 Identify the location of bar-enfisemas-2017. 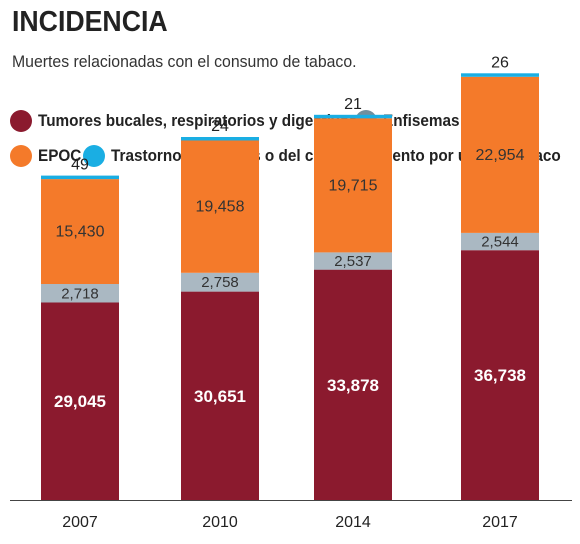
(500, 241).